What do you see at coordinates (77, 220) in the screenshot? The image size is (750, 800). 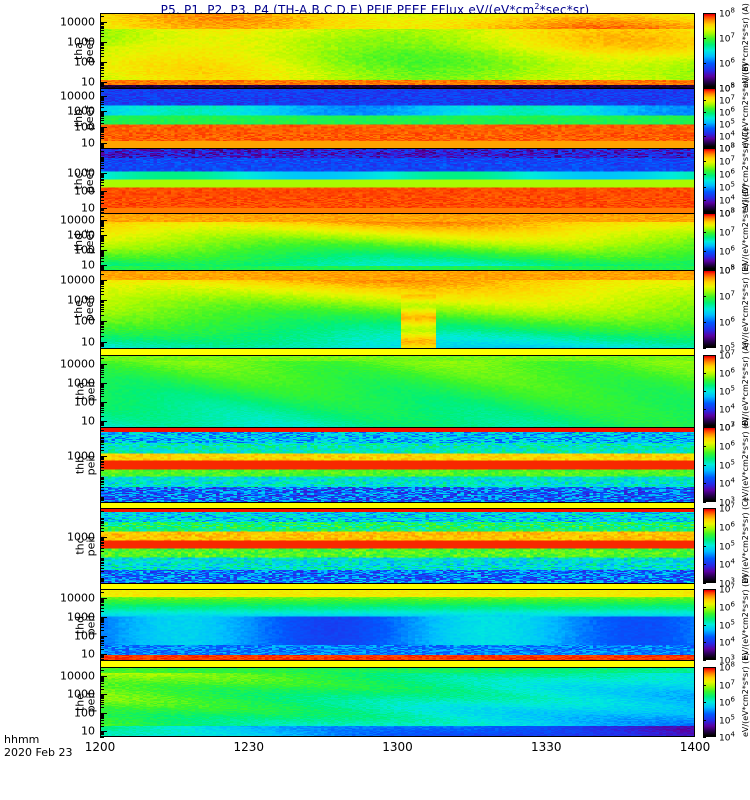 I see `ytick-thd-peef-10000: 10000` at bounding box center [77, 220].